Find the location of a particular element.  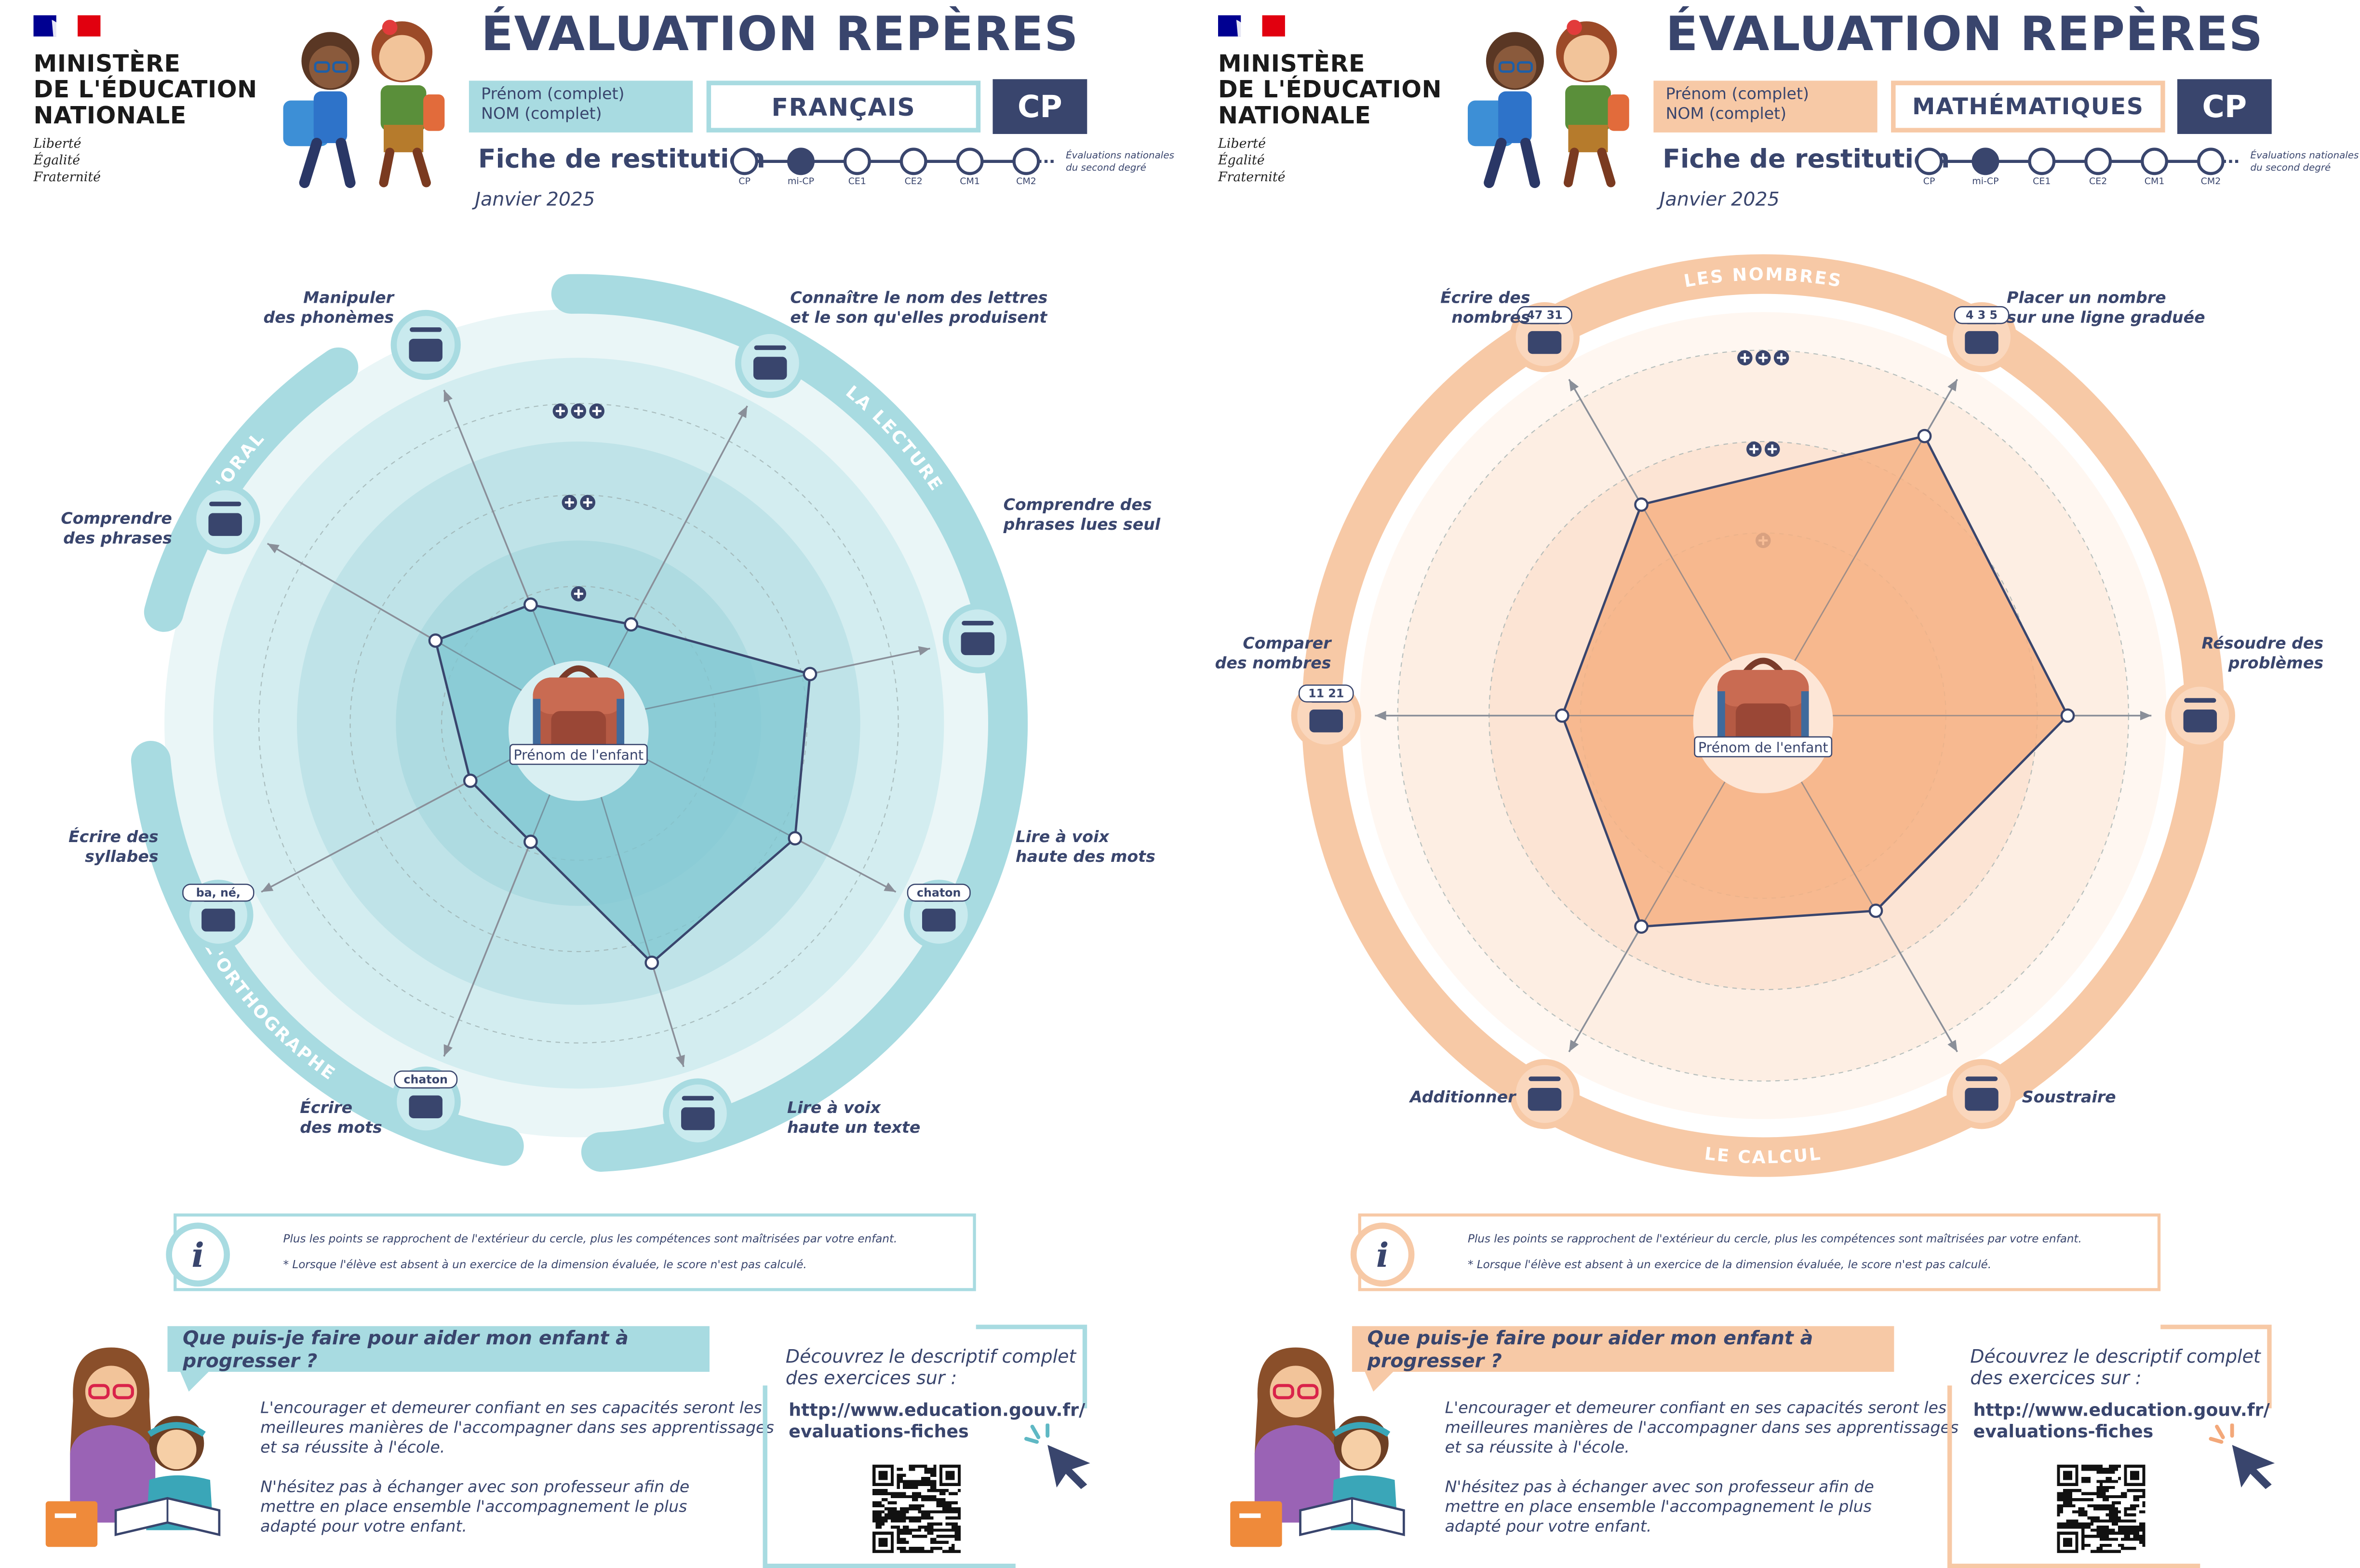

skill-icon-badge: 4 3 5 is located at coordinates (1982, 315).